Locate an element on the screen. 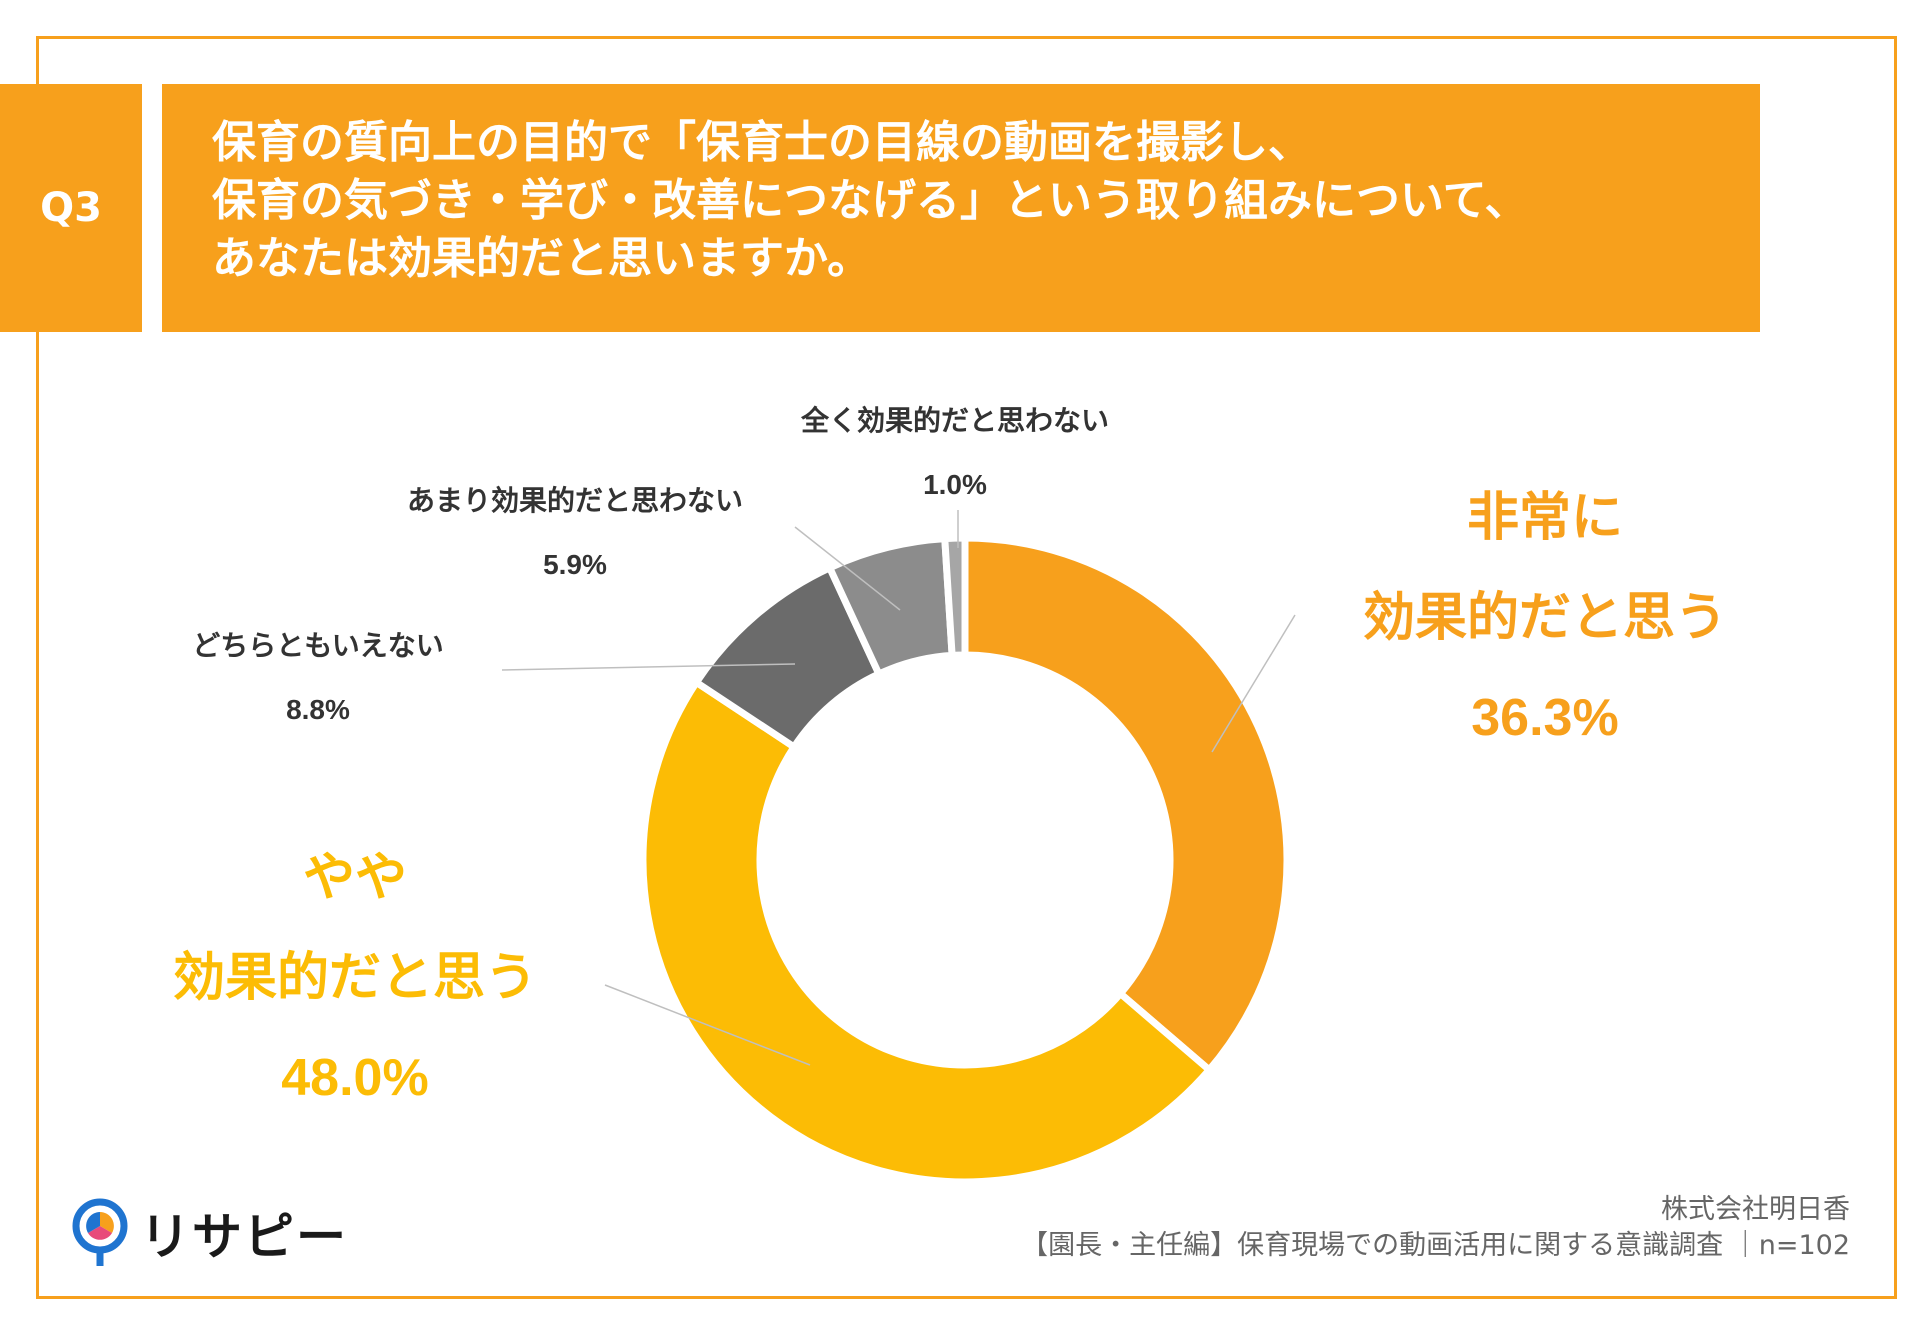 This screenshot has width=1920, height=1329. value-label-somewhat-effective: 48.0% is located at coordinates (354, 1078).